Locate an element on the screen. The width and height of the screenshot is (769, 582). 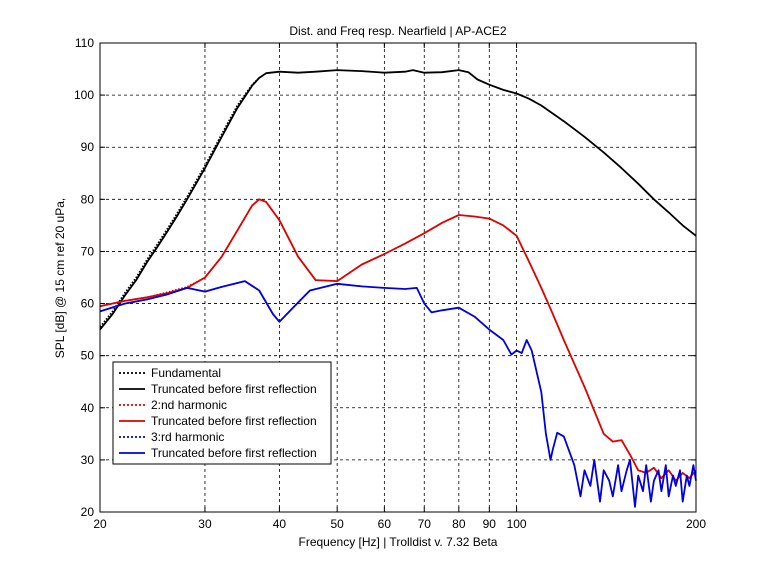
legend-box is located at coordinates (222, 413).